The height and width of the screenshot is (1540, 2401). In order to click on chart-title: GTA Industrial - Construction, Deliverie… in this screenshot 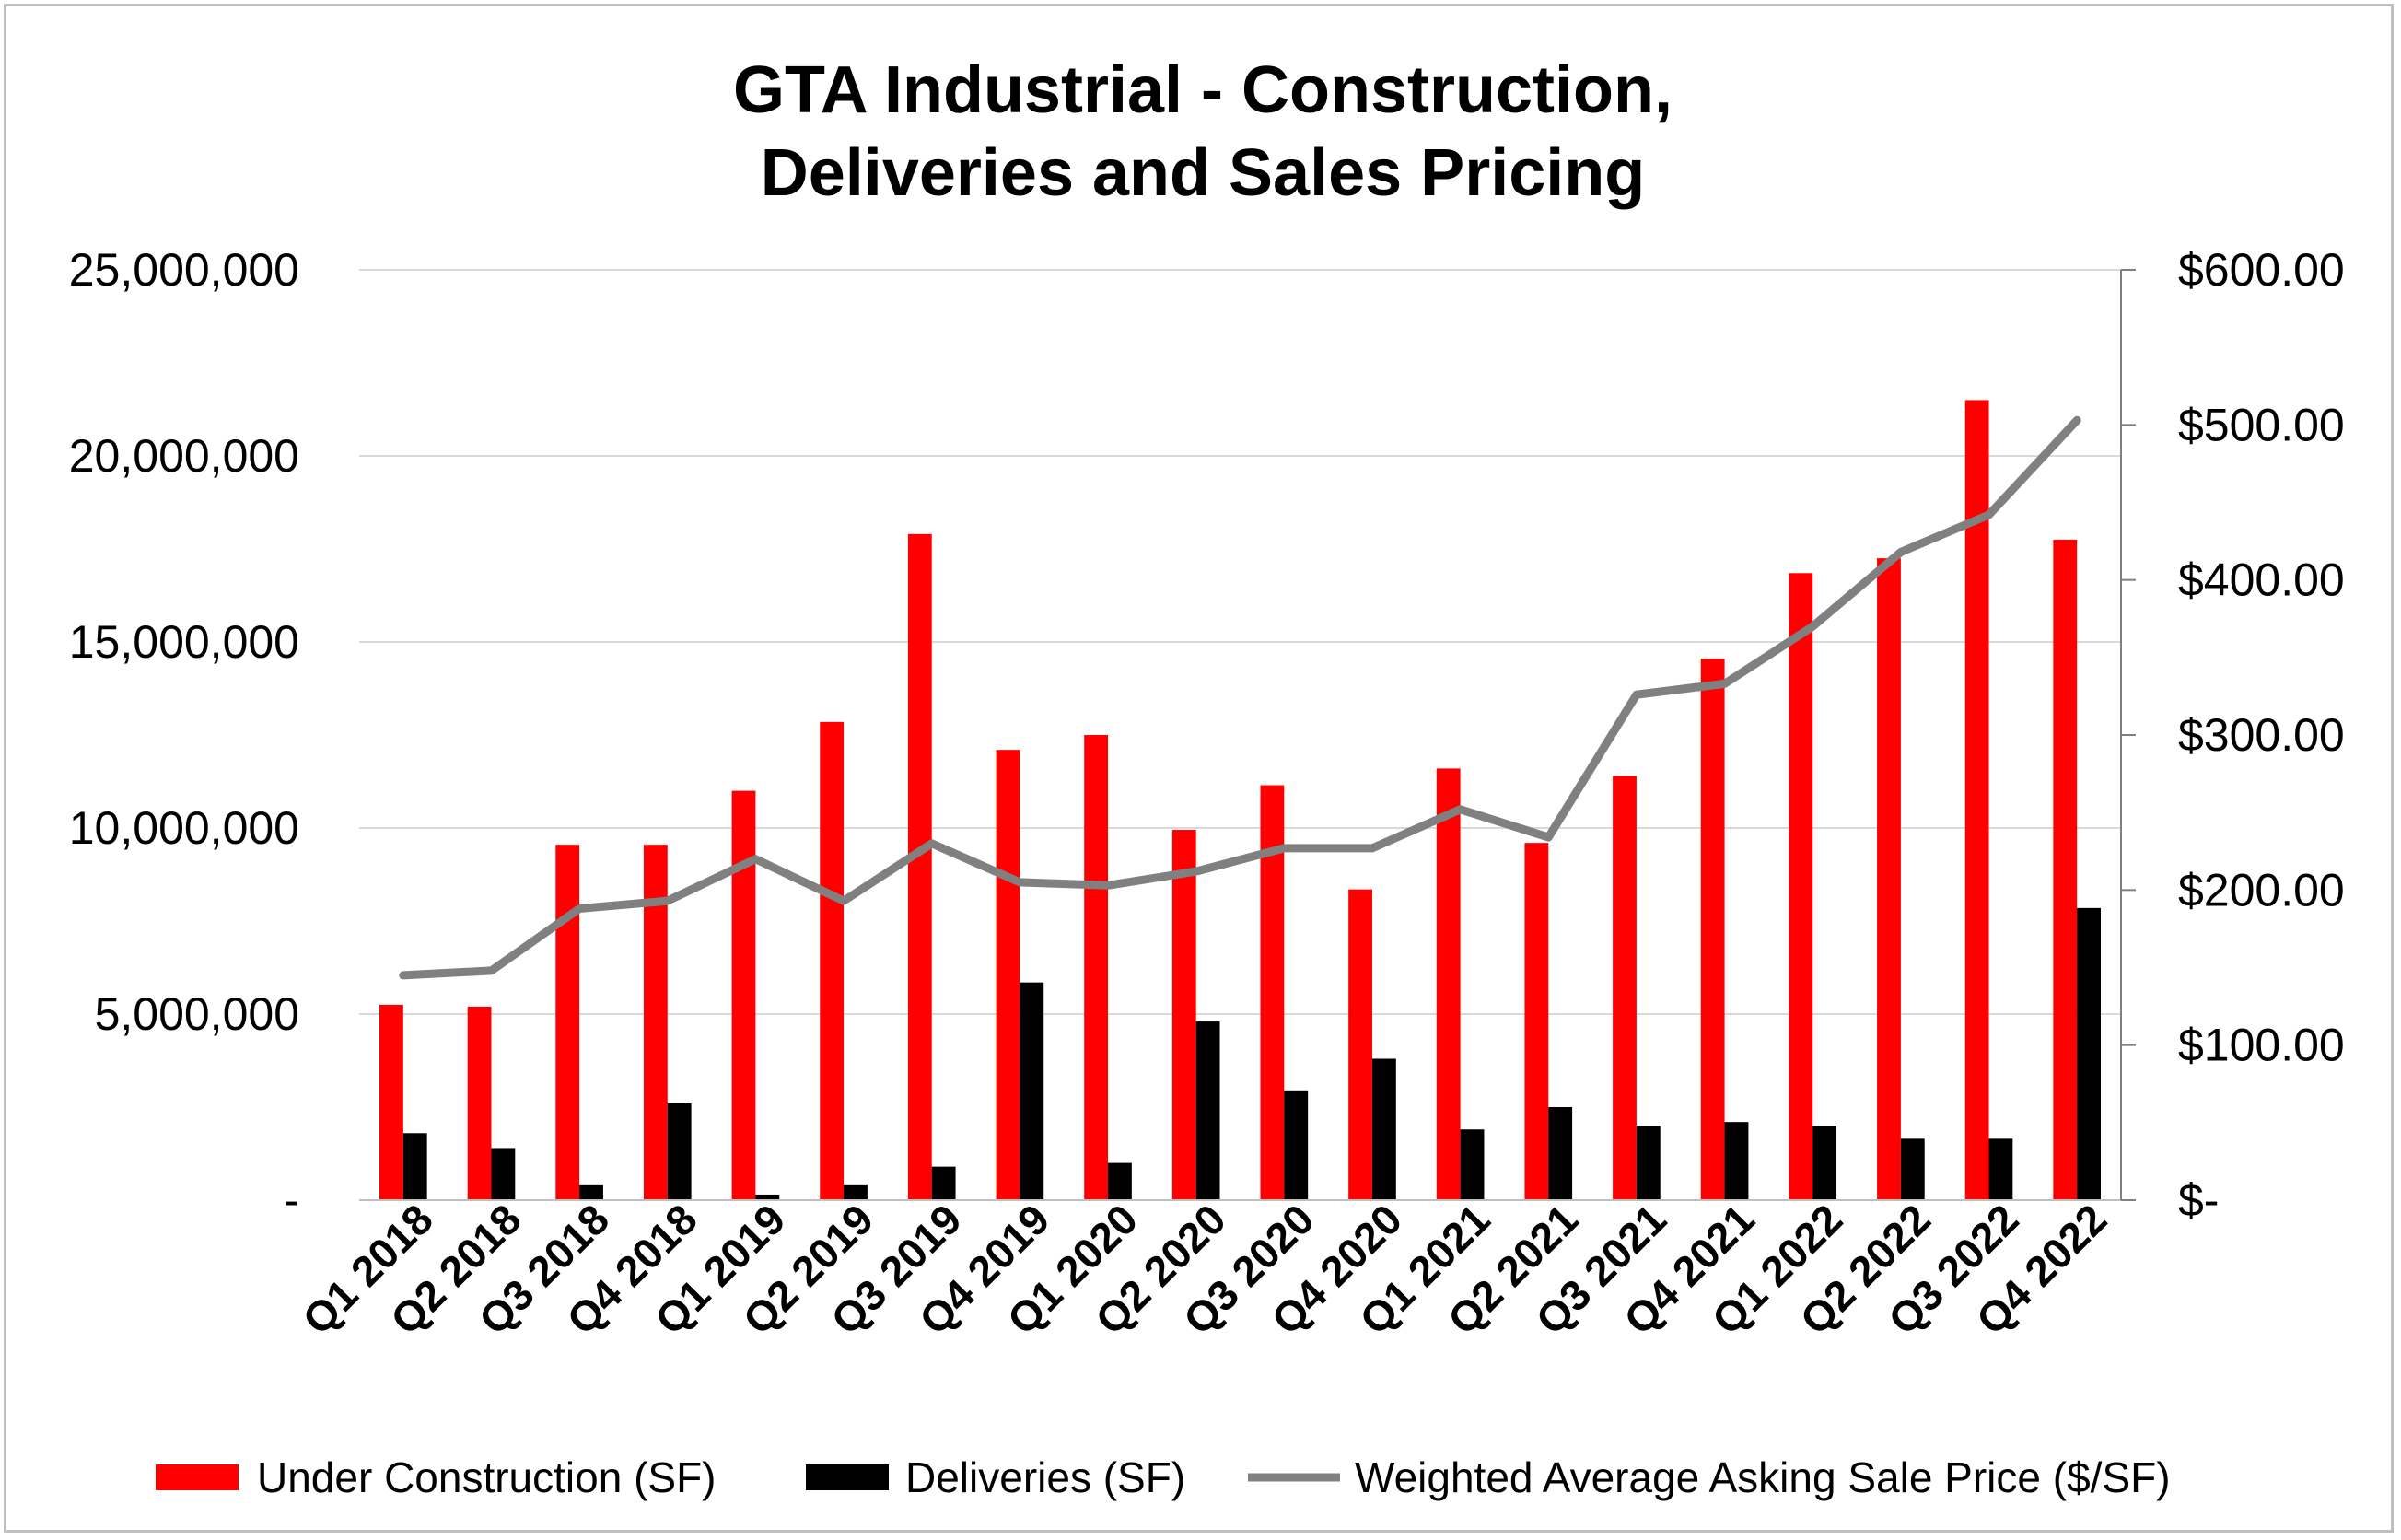, I will do `click(1203, 131)`.